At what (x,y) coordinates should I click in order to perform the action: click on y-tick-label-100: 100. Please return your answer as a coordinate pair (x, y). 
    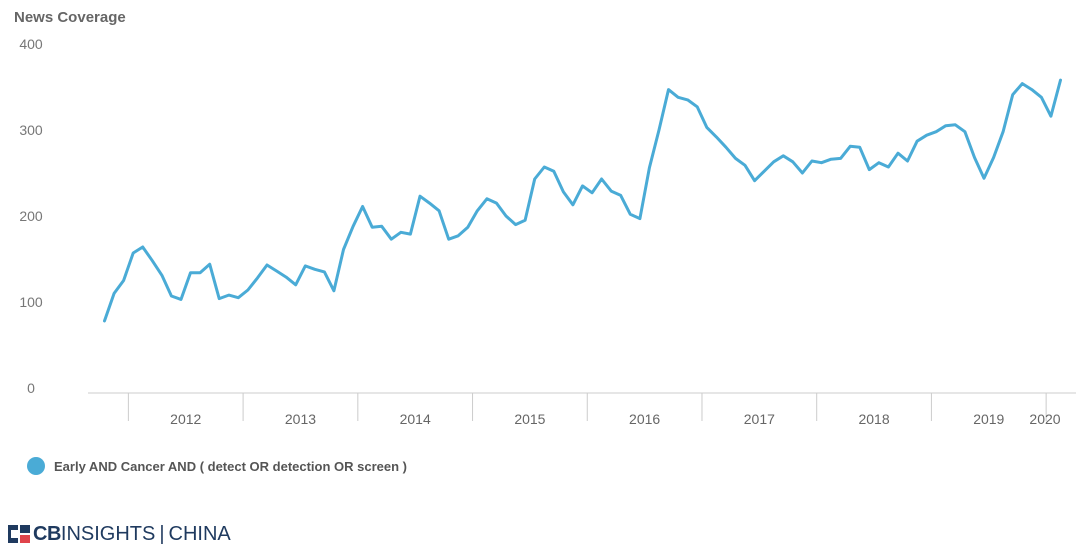
    Looking at the image, I should click on (31, 302).